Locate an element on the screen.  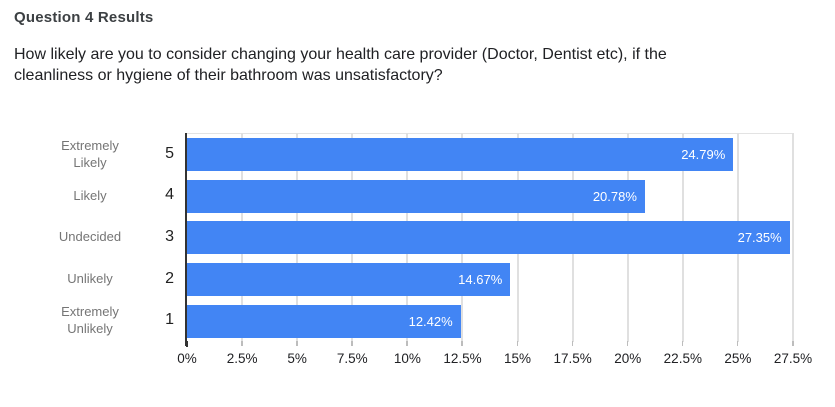
page-title: Question 4 Results is located at coordinates (84, 17).